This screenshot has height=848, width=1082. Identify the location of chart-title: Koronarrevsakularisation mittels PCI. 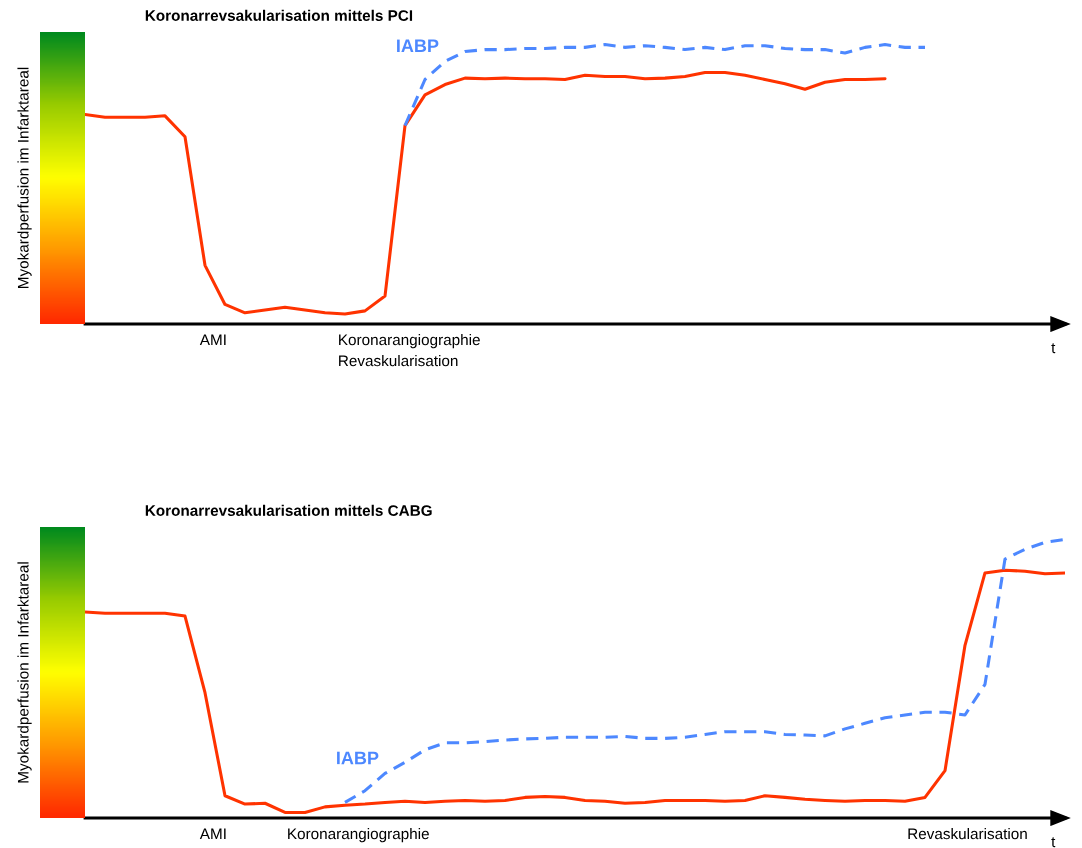
(279, 15).